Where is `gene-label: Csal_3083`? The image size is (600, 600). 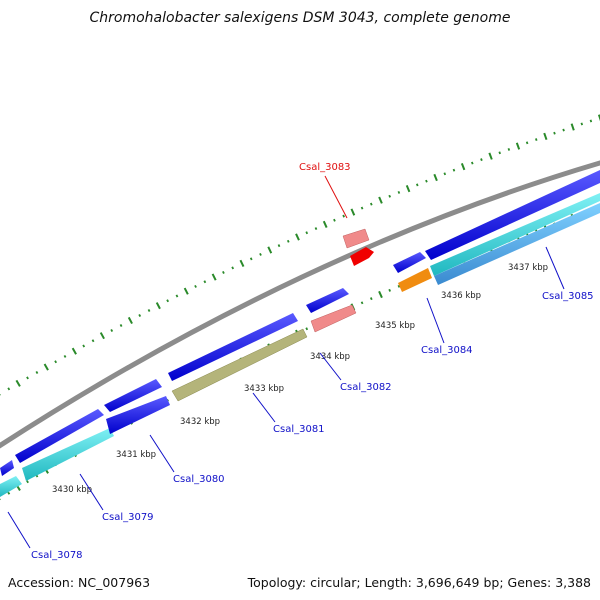 gene-label: Csal_3083 is located at coordinates (325, 167).